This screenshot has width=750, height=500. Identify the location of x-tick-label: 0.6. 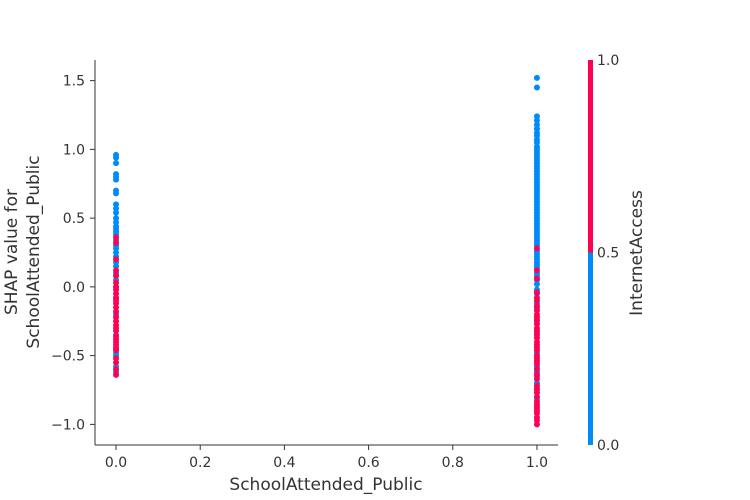
(368, 463).